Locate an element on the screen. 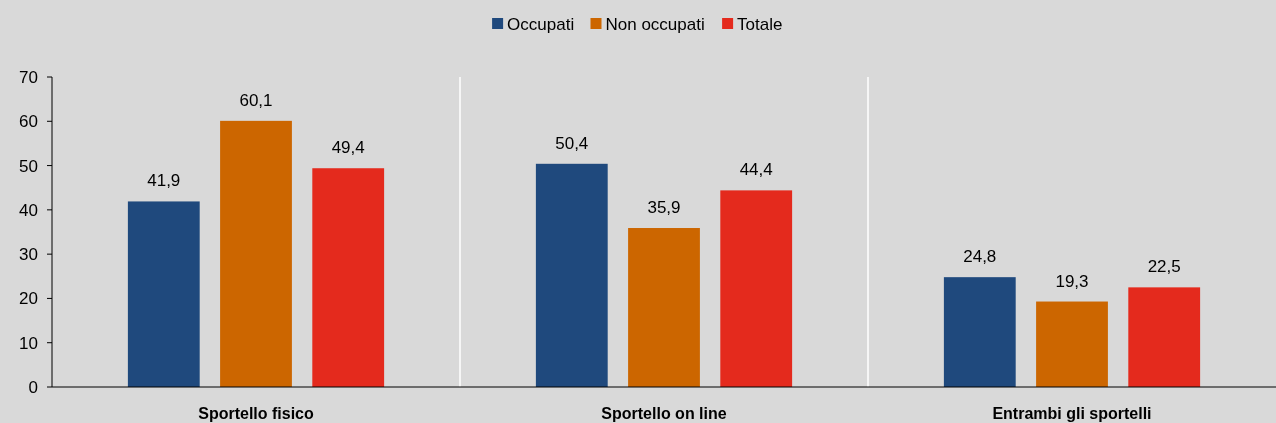 The height and width of the screenshot is (423, 1276). data-label: 41,9 is located at coordinates (164, 181).